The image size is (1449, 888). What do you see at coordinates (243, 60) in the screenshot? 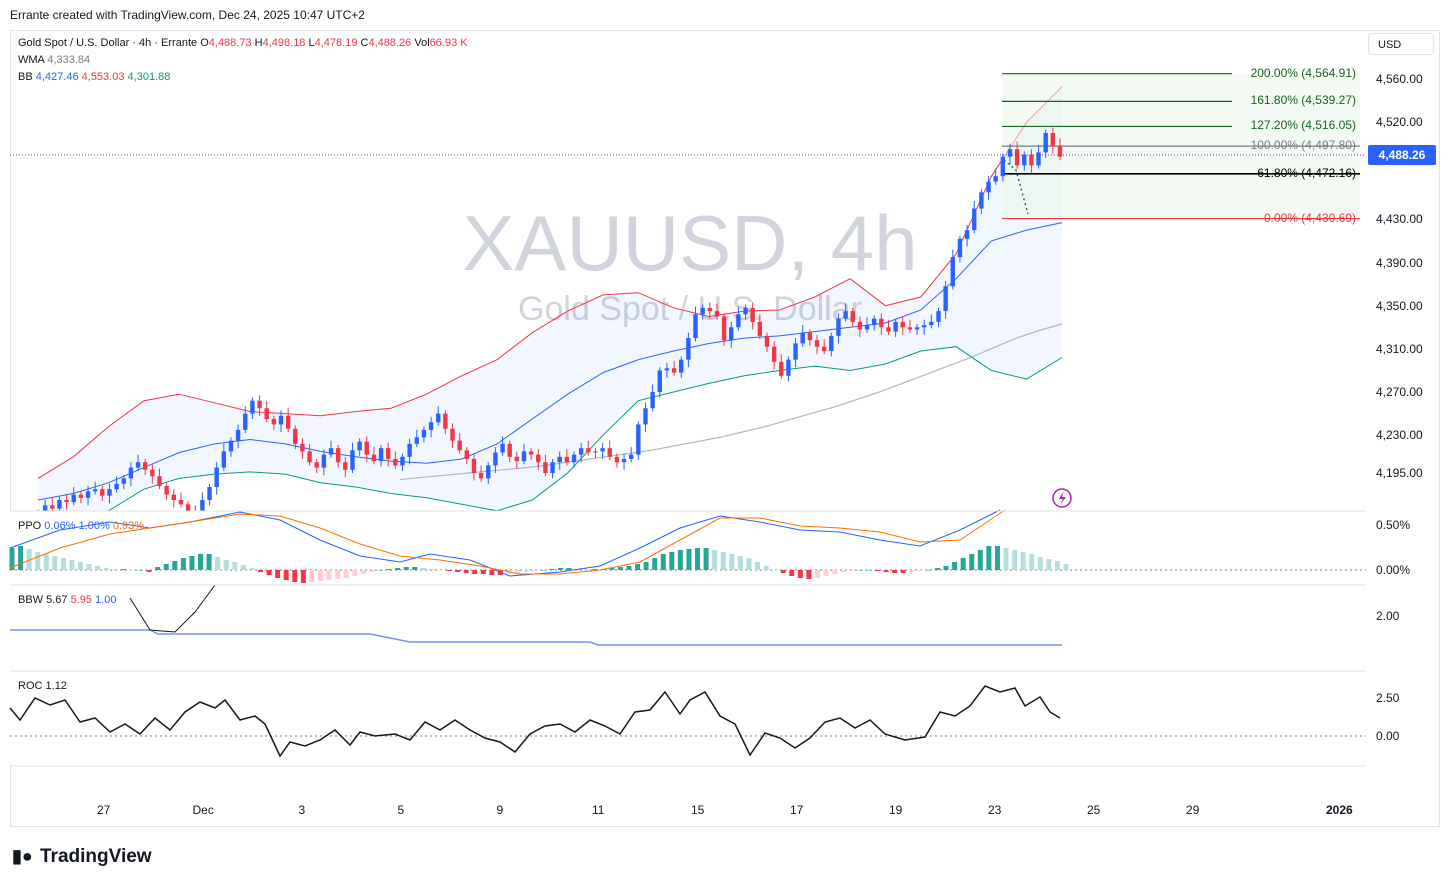
I see `legend-wma-row: WMA 4,333.84` at bounding box center [243, 60].